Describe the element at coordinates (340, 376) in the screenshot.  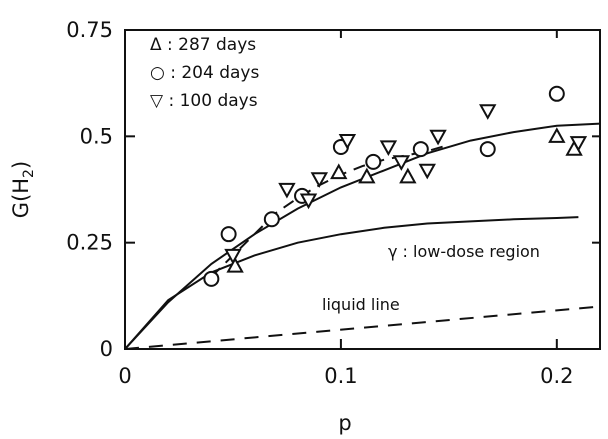
I see `x-tick-label: 0.1` at that location.